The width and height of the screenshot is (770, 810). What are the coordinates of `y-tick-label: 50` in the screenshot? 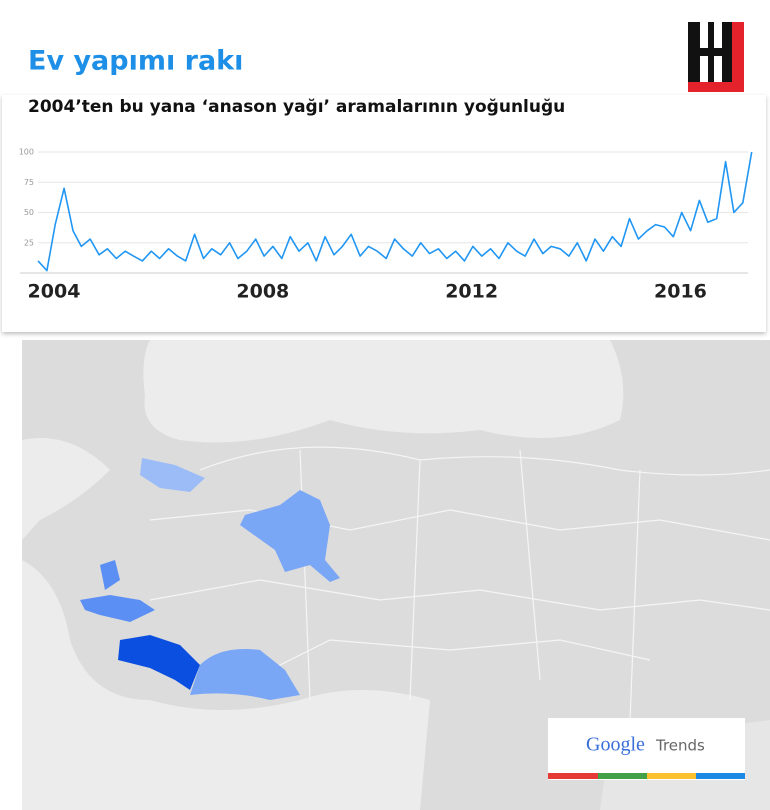 It's located at (29, 212).